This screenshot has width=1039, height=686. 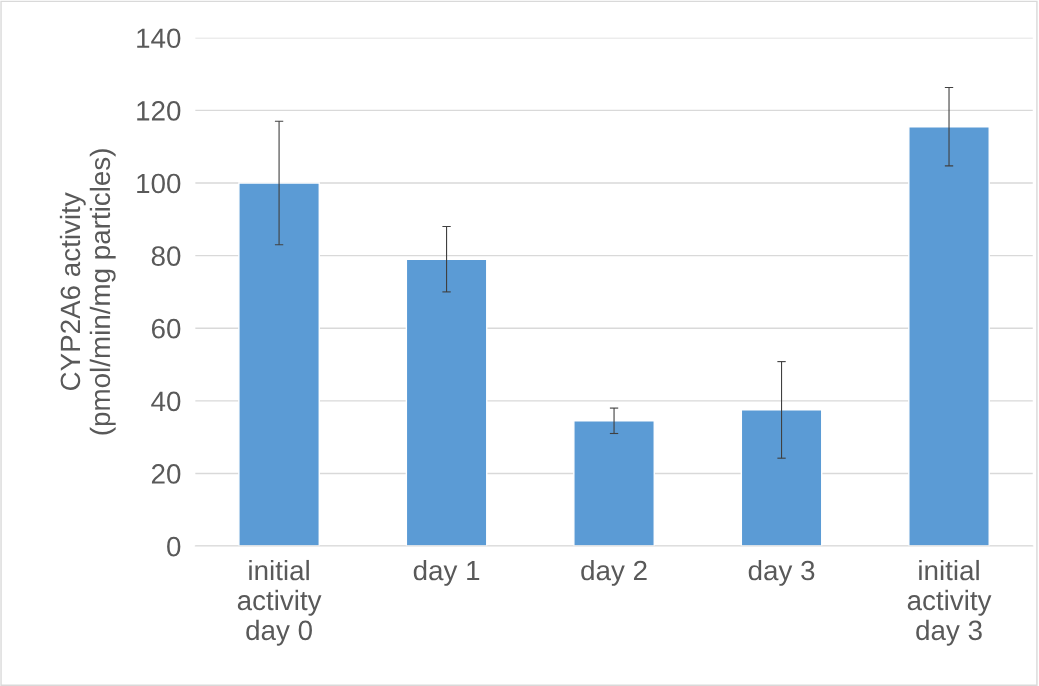 What do you see at coordinates (949, 602) in the screenshot?
I see `x-tick-label: initial activity day 3` at bounding box center [949, 602].